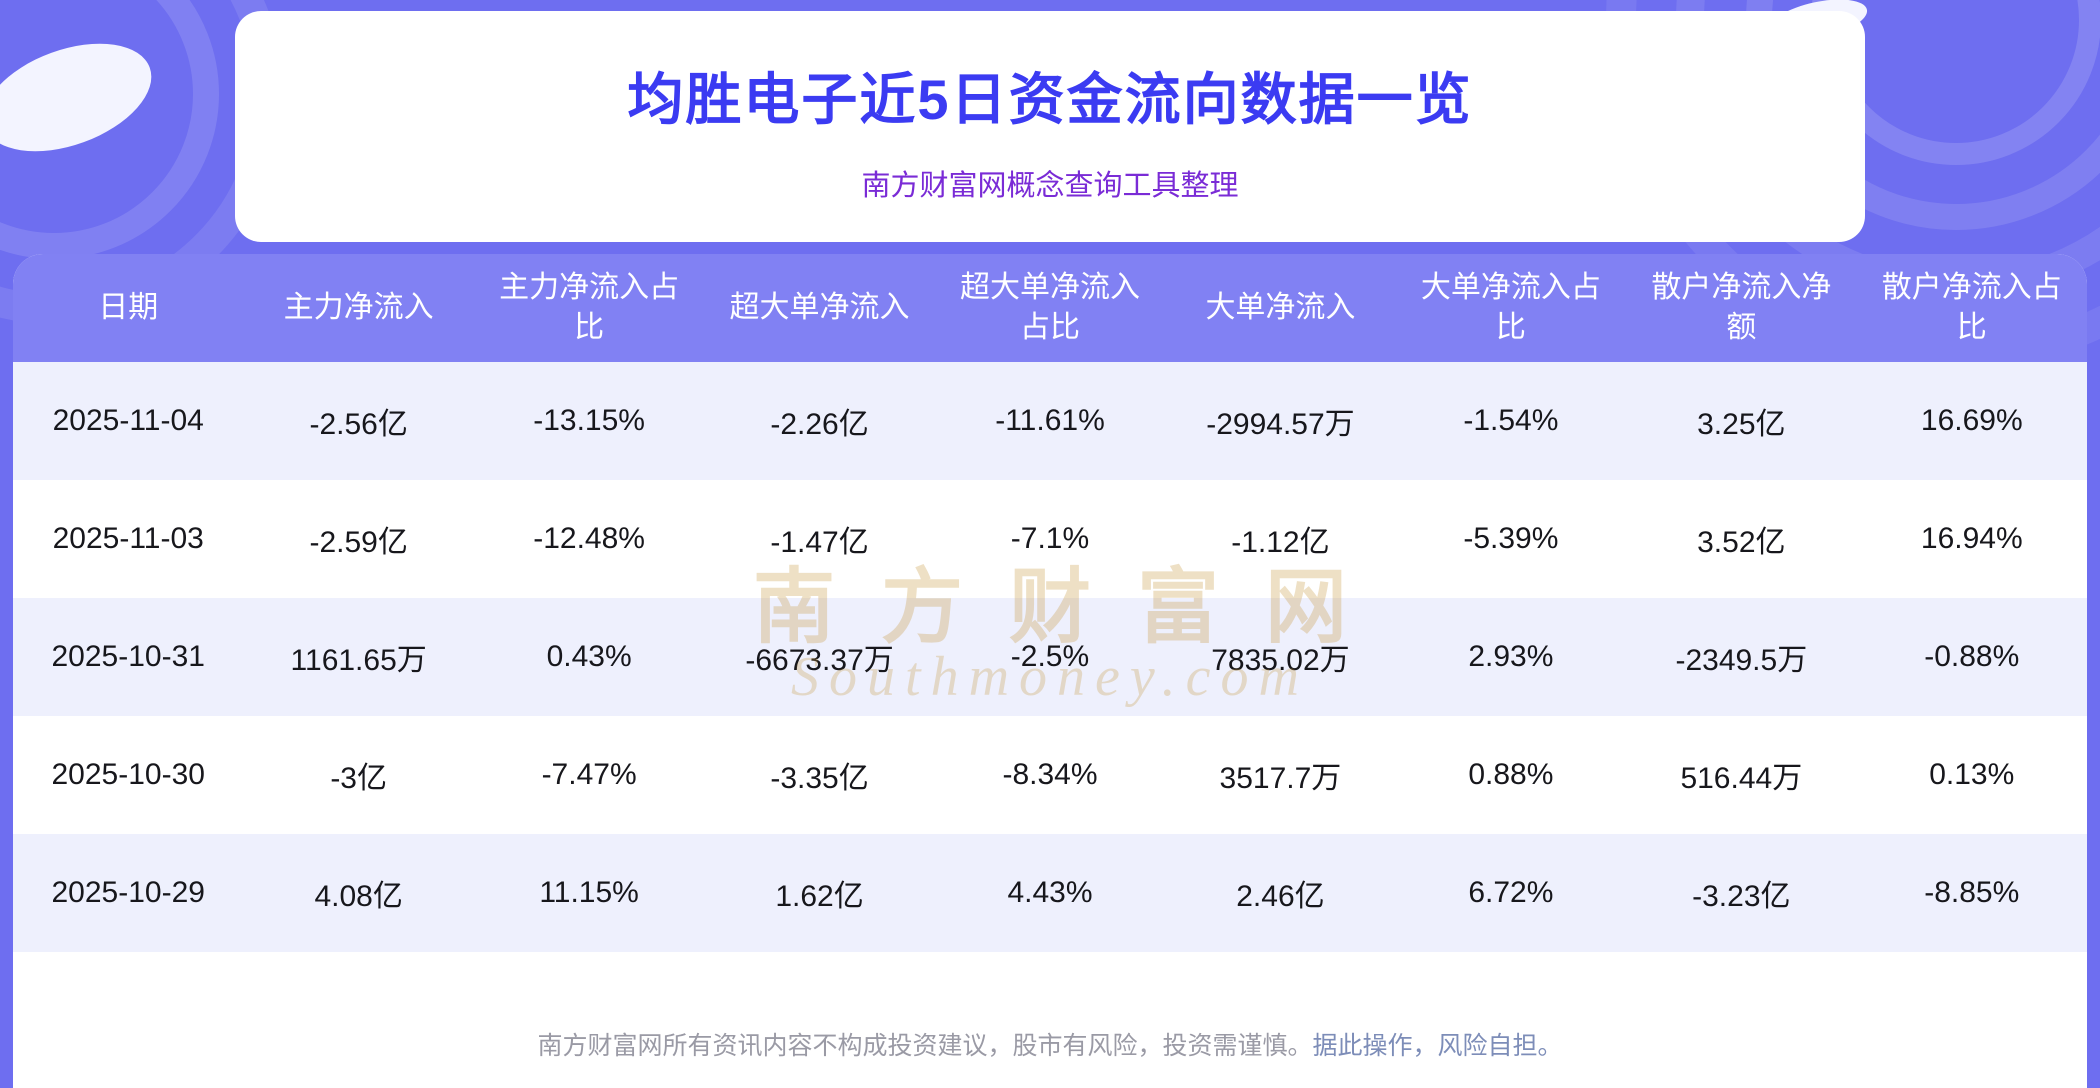  What do you see at coordinates (1280, 778) in the screenshot?
I see `value-cell: 3517.7万` at bounding box center [1280, 778].